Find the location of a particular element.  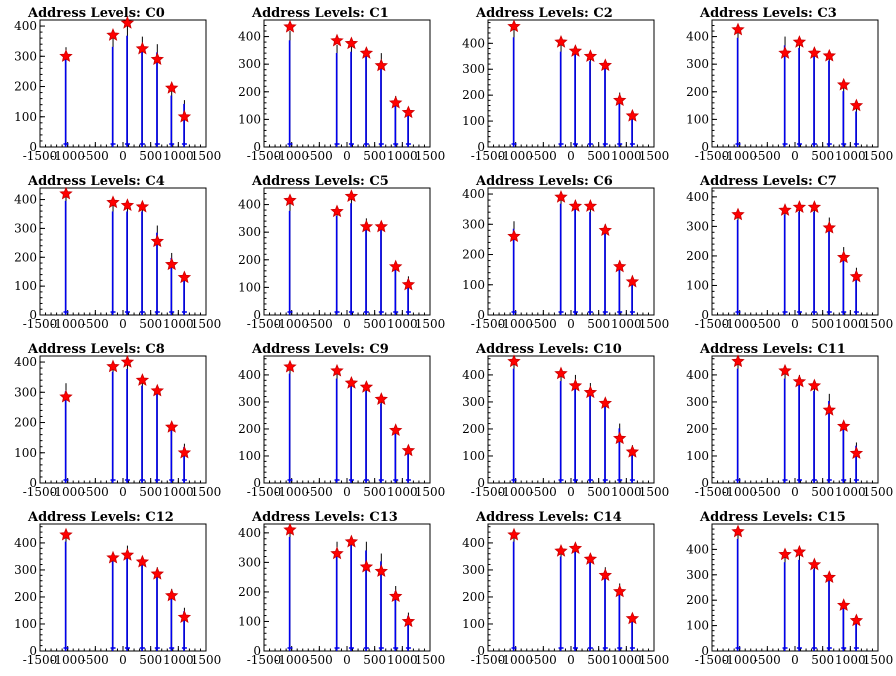

chart-title: Address Levels: C8 is located at coordinates (96, 349).